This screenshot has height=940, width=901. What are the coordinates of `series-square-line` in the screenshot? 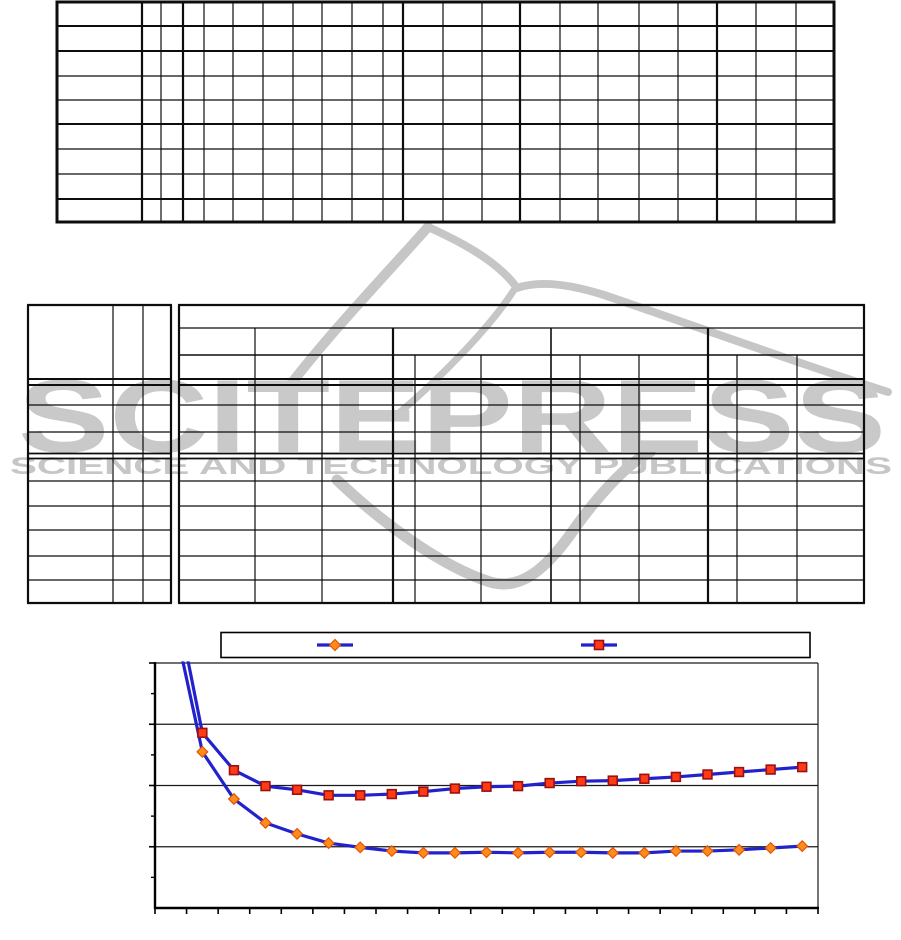 It's located at (495, 729).